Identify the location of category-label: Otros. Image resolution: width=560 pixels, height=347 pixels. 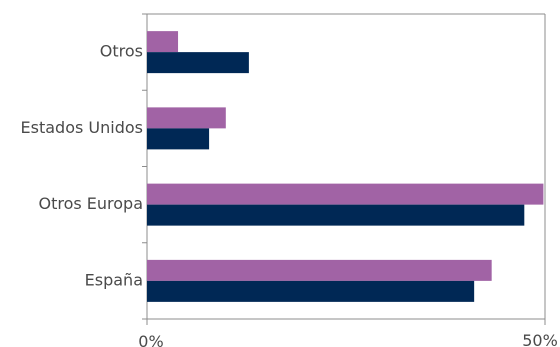
(121, 51).